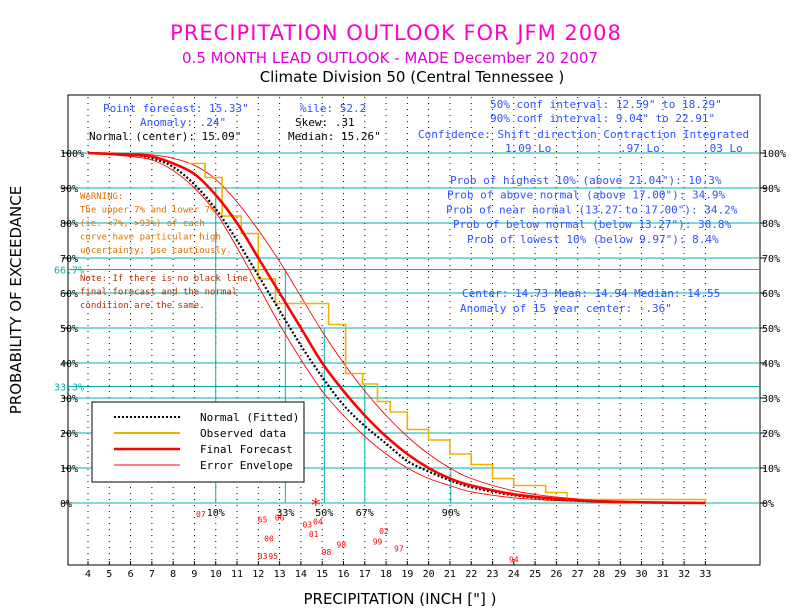 The width and height of the screenshot is (792, 612). What do you see at coordinates (602, 118) in the screenshot?
I see `conf90-text: 90% conf interval: 9.04" to 22.91"` at bounding box center [602, 118].